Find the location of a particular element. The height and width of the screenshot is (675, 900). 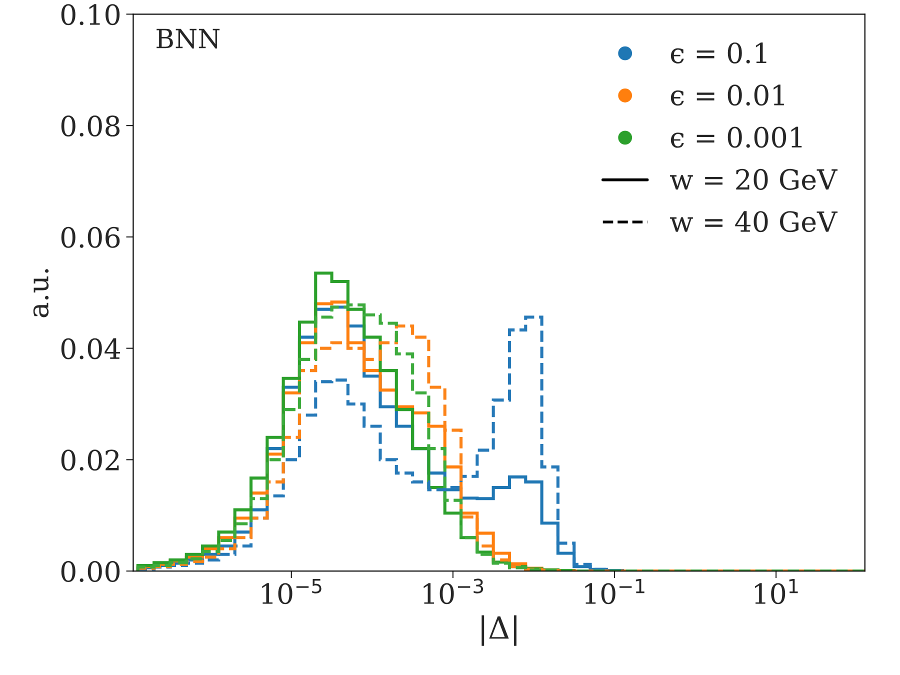

x-tick-label: 10$^{1}$ is located at coordinates (776, 591).